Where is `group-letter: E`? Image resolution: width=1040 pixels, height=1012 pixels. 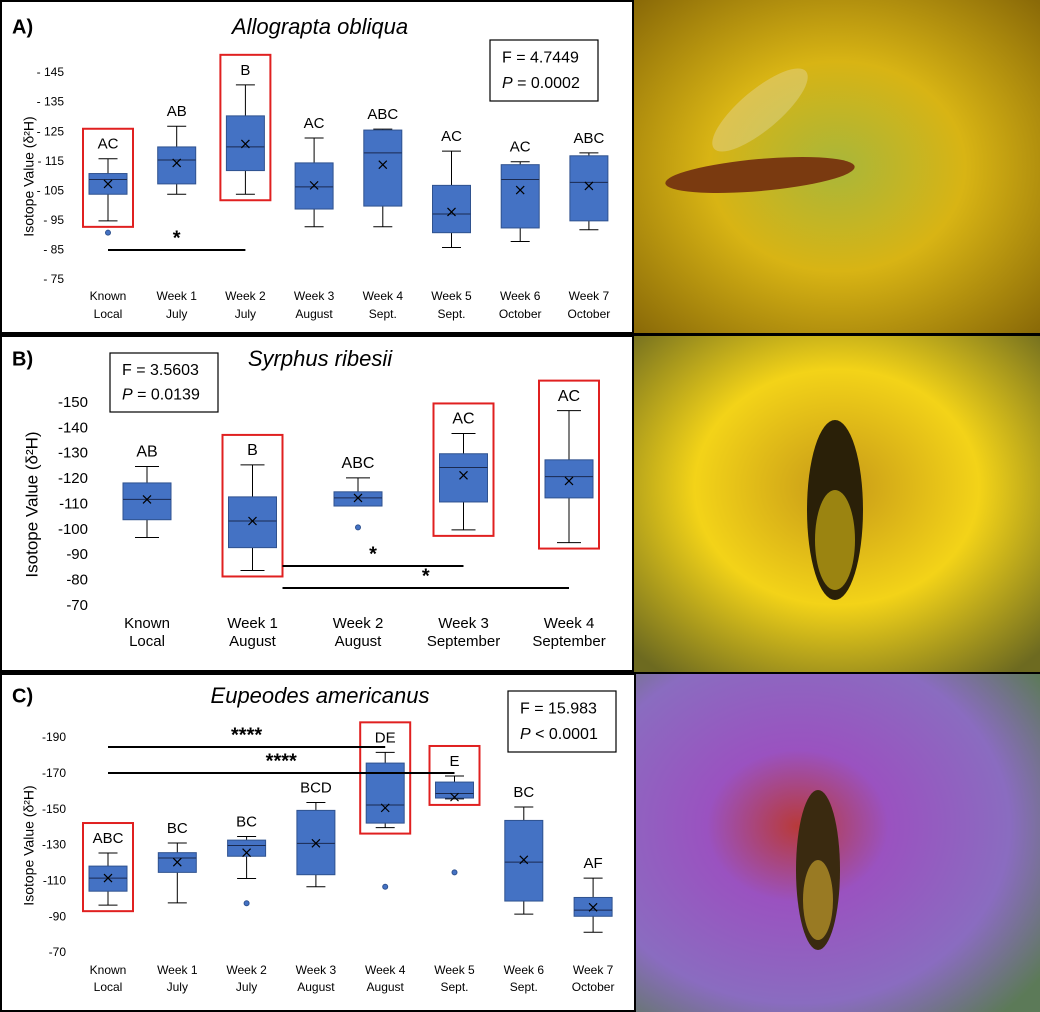
group-letter: E is located at coordinates (454, 761).